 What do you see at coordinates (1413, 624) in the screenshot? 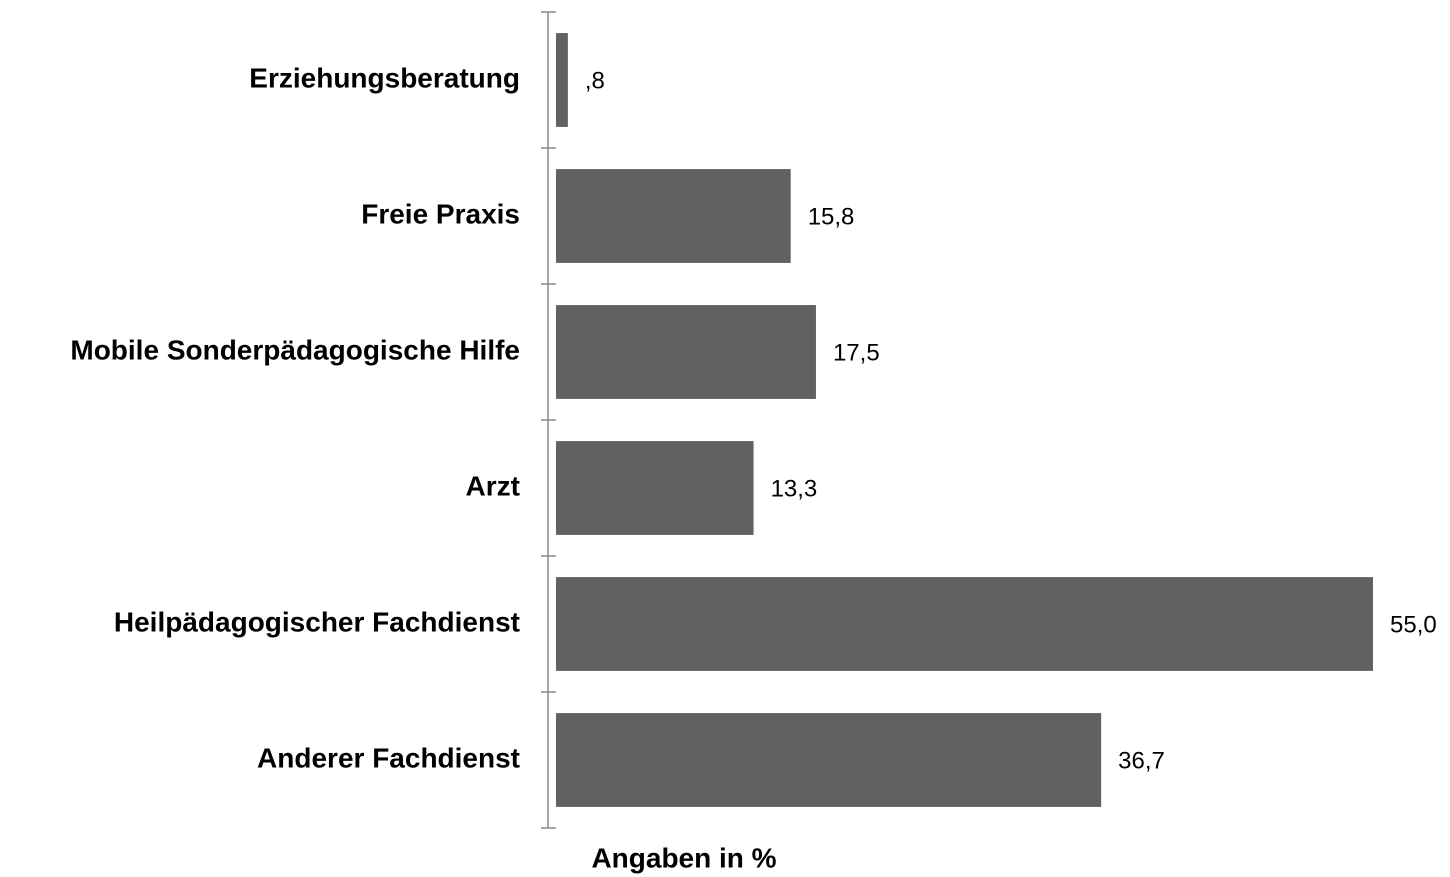
I see `value-label: 55,0` at bounding box center [1413, 624].